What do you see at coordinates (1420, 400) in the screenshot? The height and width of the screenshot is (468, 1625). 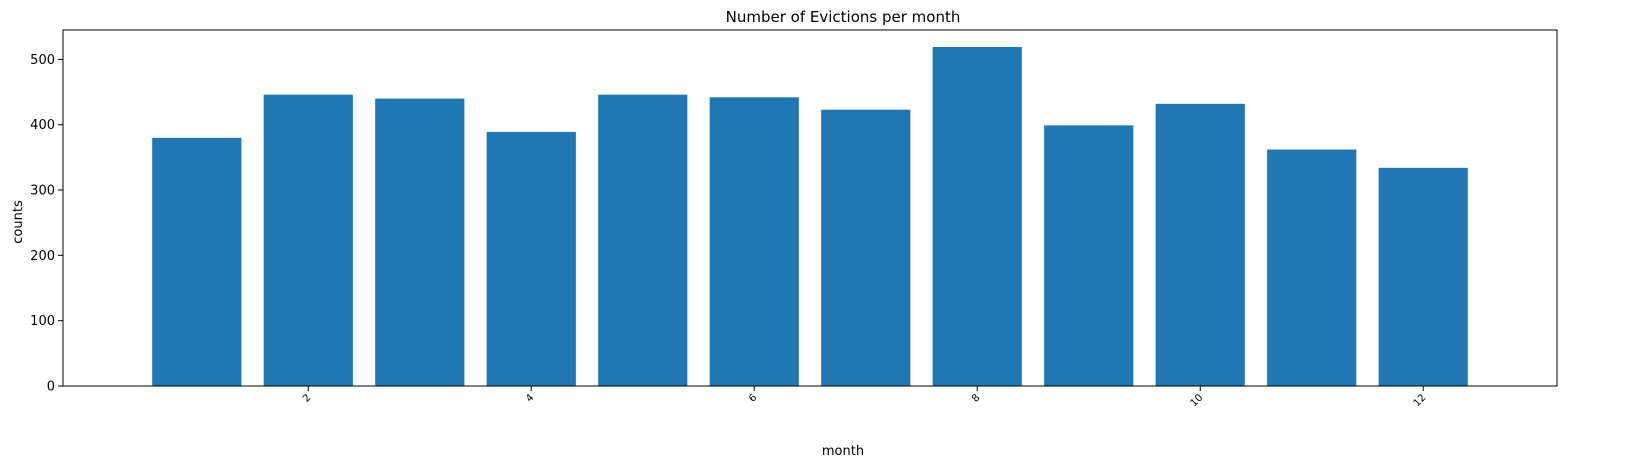 I see `x-tick-label: 12` at bounding box center [1420, 400].